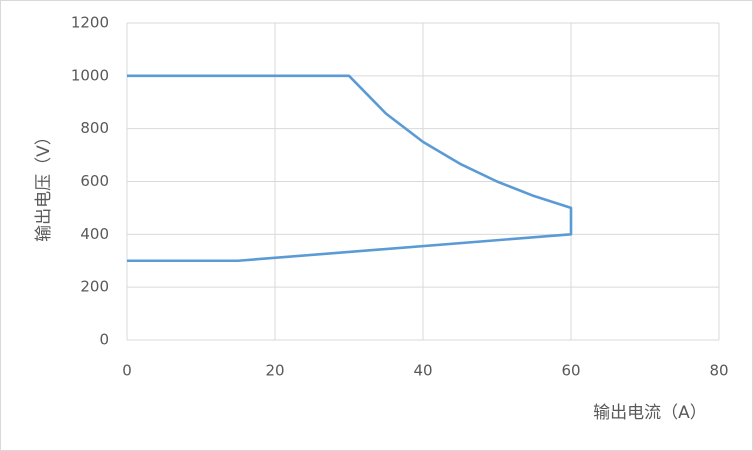 This screenshot has height=451, width=753. Describe the element at coordinates (94, 181) in the screenshot. I see `y-tick-label: 600` at that location.